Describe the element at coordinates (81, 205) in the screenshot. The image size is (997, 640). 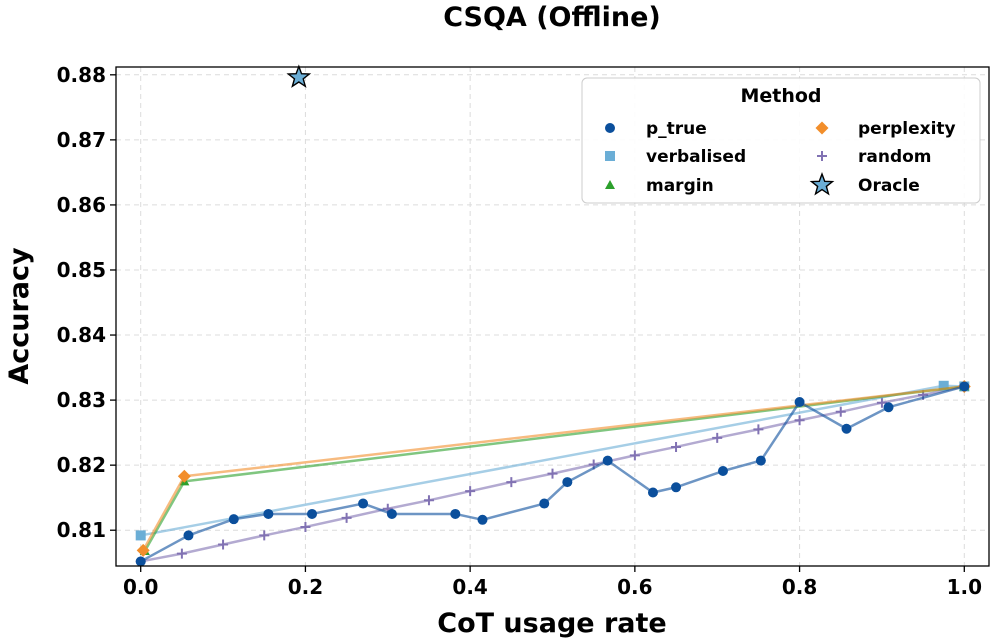
I see `y-tick-label: 0.86` at that location.